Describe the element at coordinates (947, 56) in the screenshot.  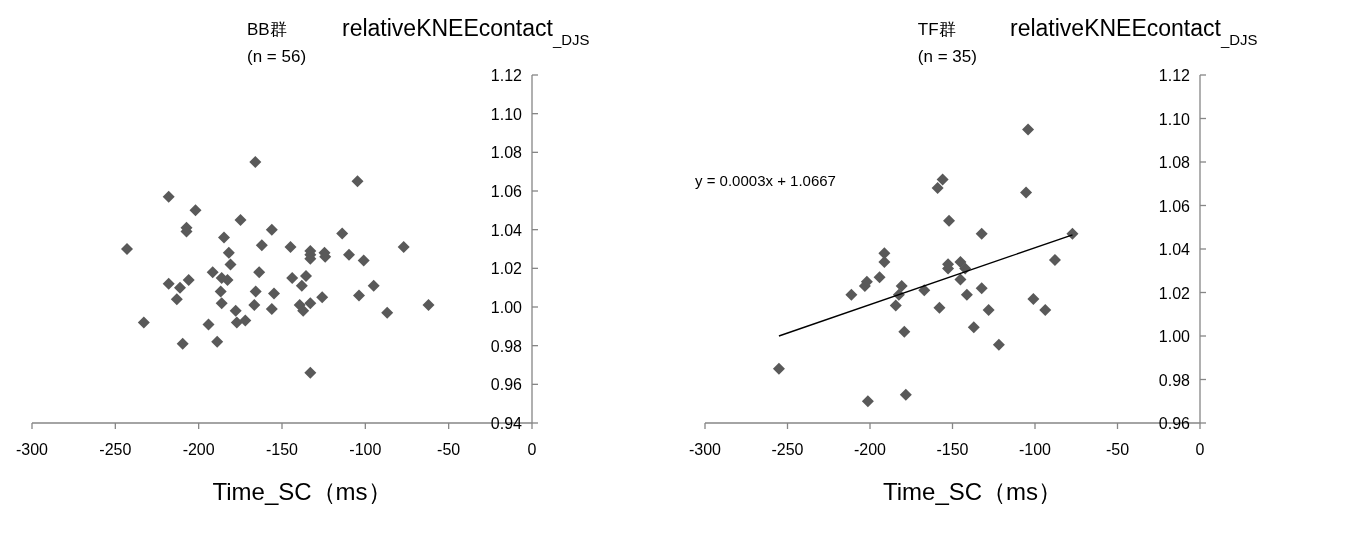
I see `chart-subtitle: (n = 35)` at that location.